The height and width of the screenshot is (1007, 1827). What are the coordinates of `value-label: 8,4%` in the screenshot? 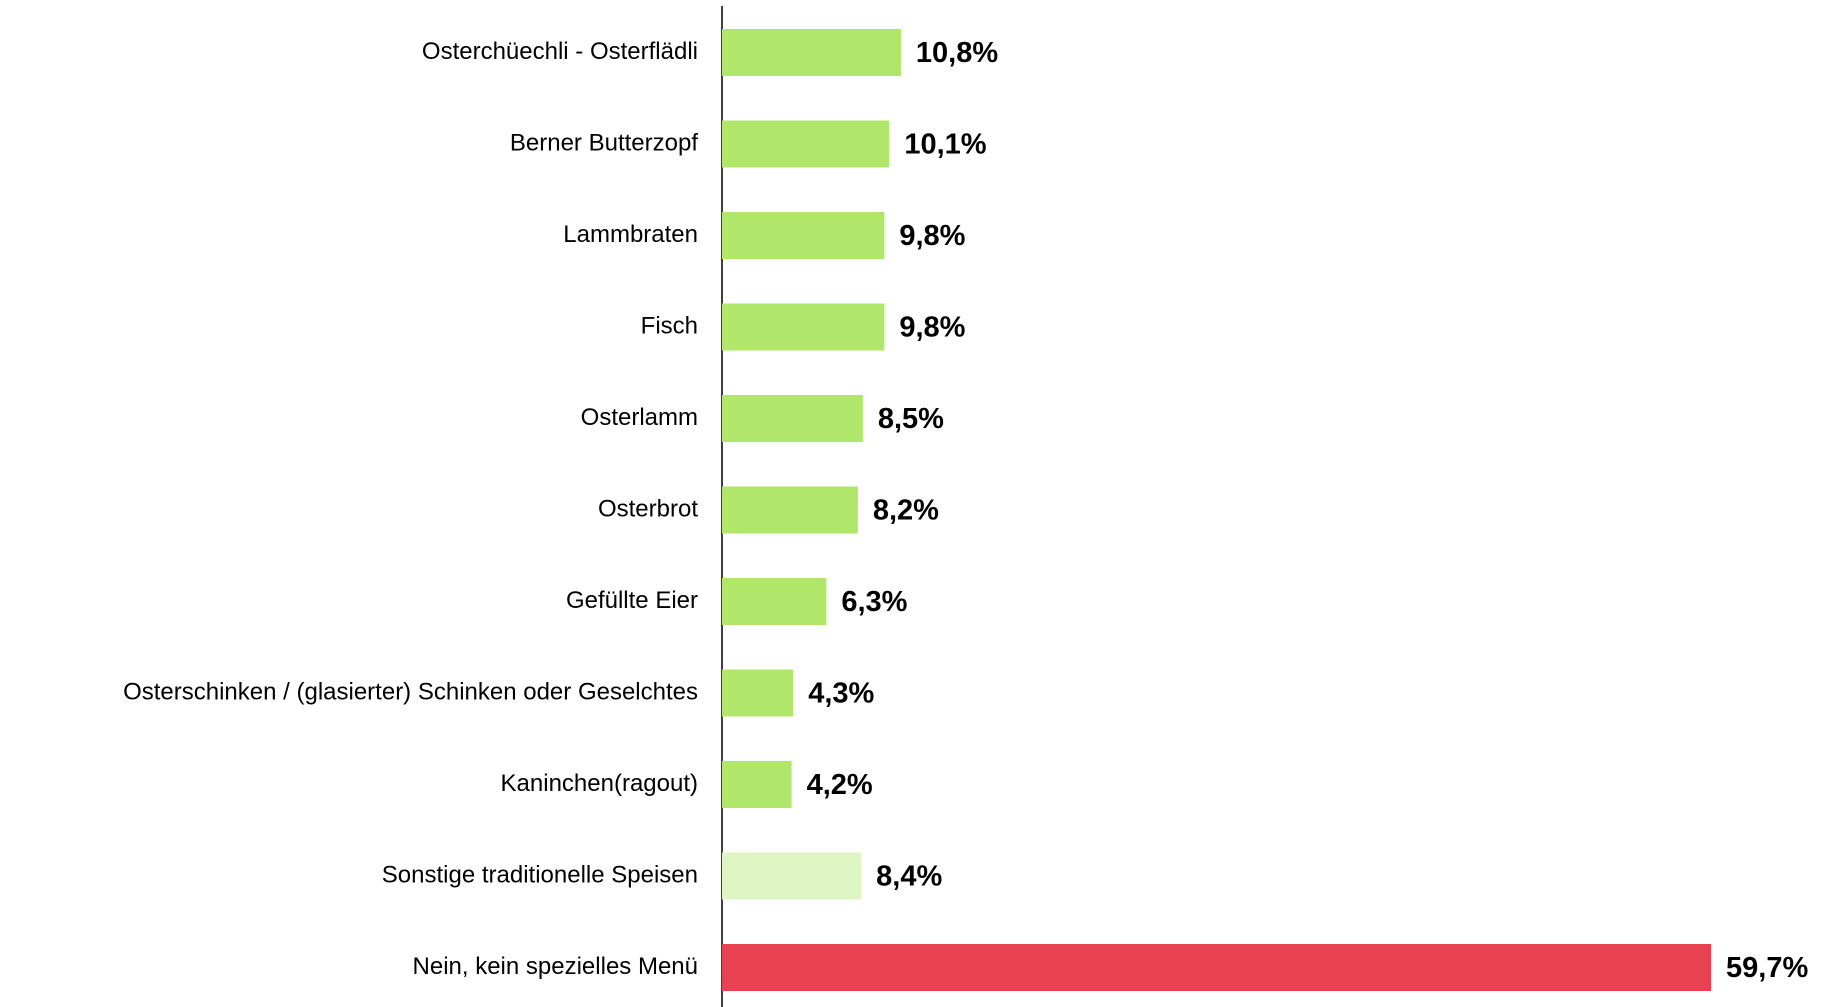 It's located at (909, 877).